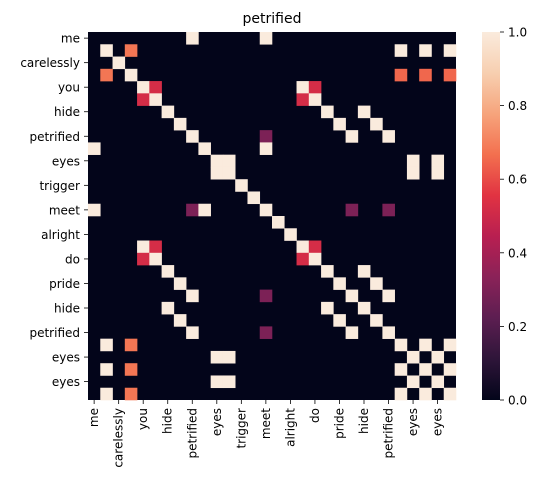 This screenshot has height=494, width=541. Describe the element at coordinates (266, 423) in the screenshot. I see `x-tick-label: meet` at that location.